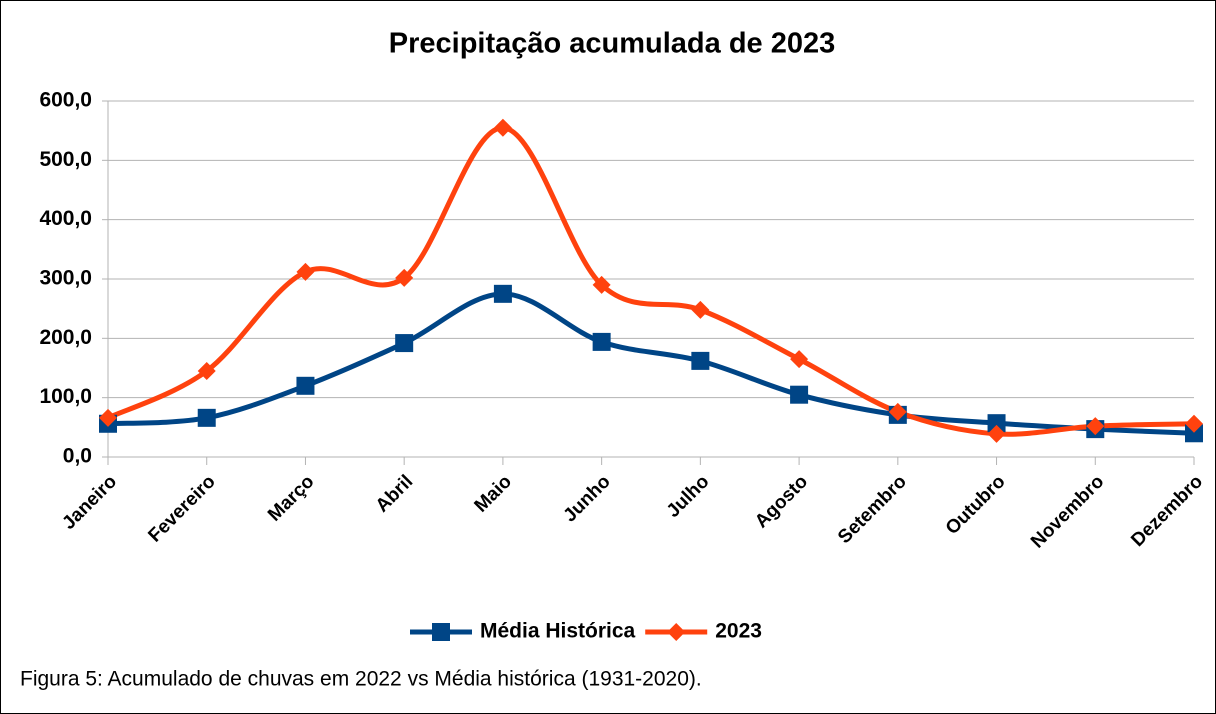  Describe the element at coordinates (558, 631) in the screenshot. I see `legend-label: Média Histórica` at that location.